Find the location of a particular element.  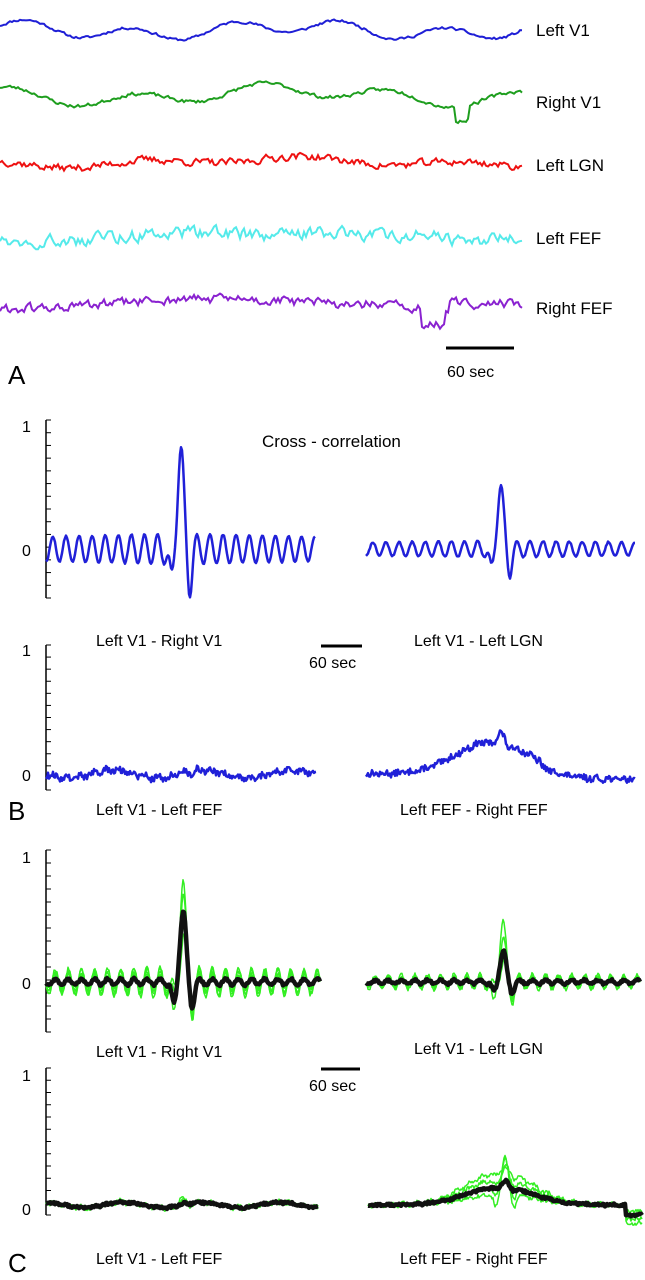

chart-title: Cross - correlation is located at coordinates (331, 441).